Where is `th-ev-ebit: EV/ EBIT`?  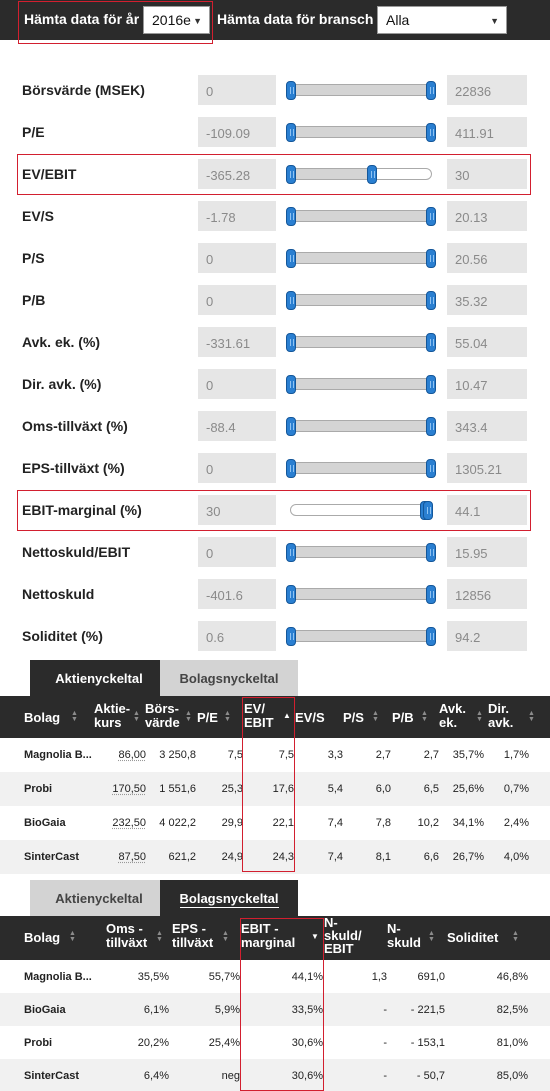
th-ev-ebit: EV/ EBIT is located at coordinates (259, 715).